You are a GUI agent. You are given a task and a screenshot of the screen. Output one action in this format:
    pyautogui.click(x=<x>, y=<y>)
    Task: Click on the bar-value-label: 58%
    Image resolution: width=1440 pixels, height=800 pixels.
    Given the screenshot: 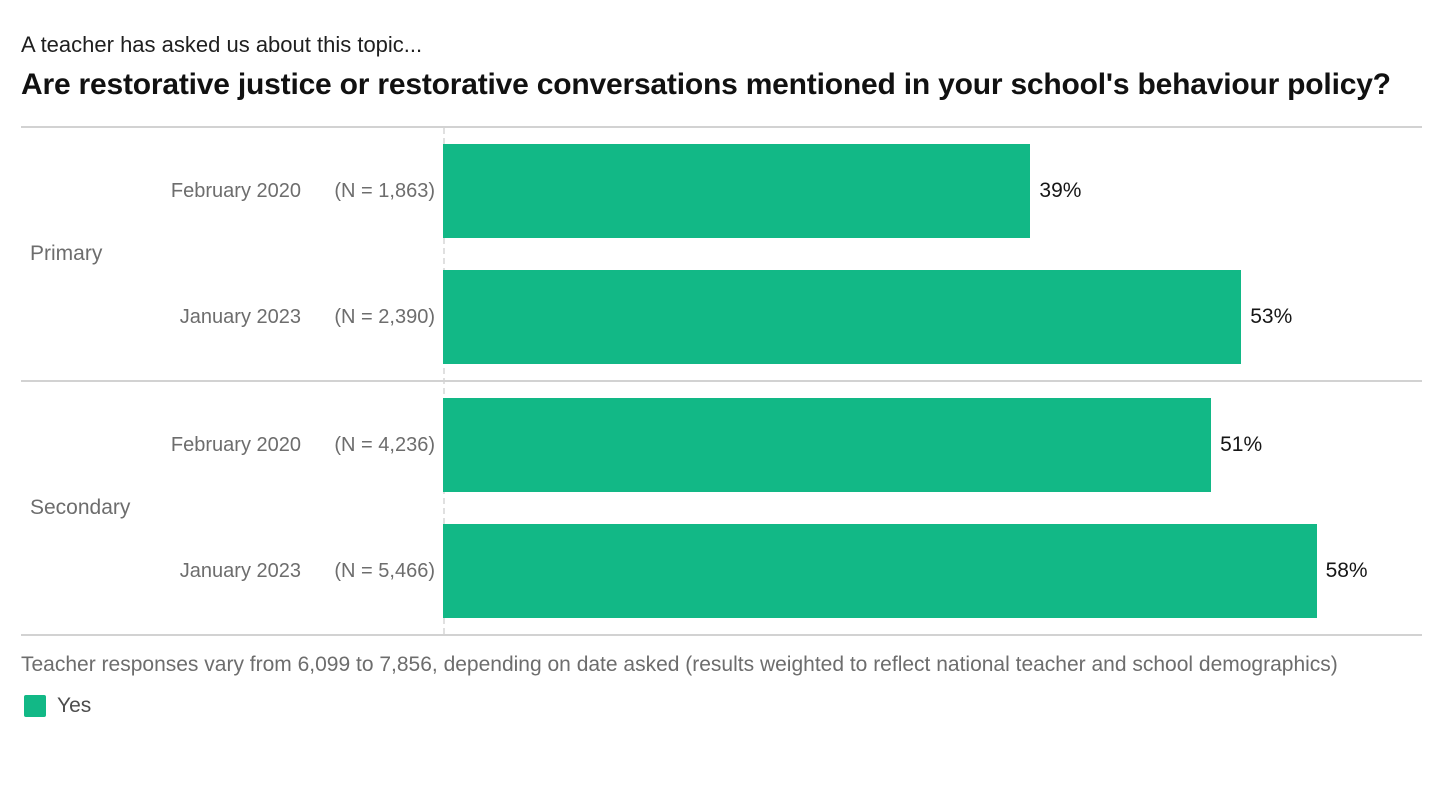 What is the action you would take?
    pyautogui.click(x=1346, y=570)
    